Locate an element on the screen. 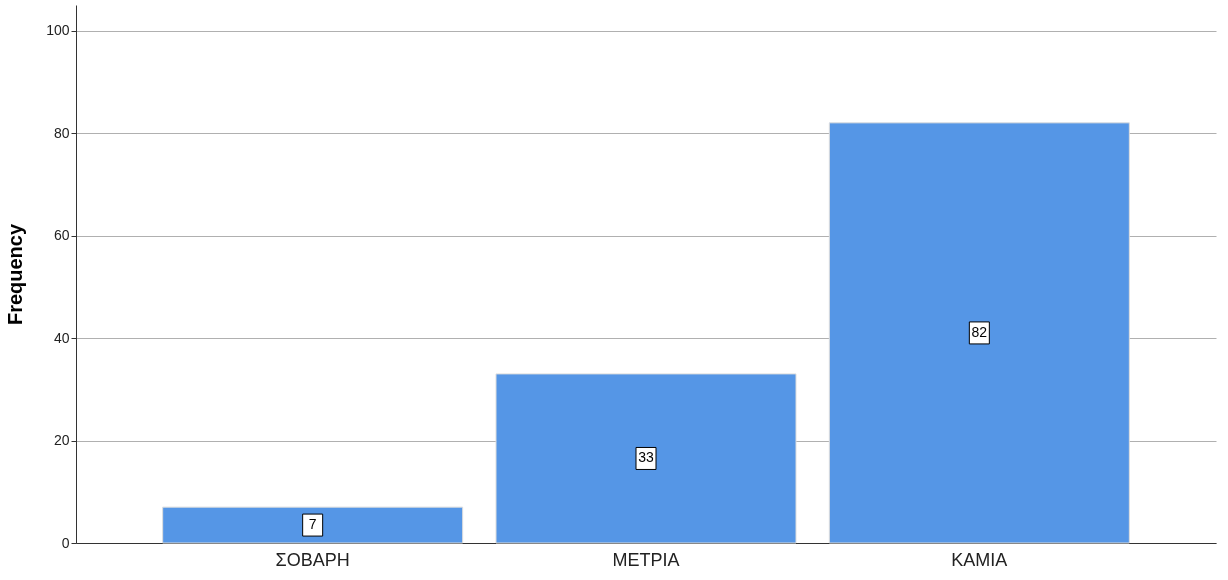  data-label: 7 is located at coordinates (312, 524).